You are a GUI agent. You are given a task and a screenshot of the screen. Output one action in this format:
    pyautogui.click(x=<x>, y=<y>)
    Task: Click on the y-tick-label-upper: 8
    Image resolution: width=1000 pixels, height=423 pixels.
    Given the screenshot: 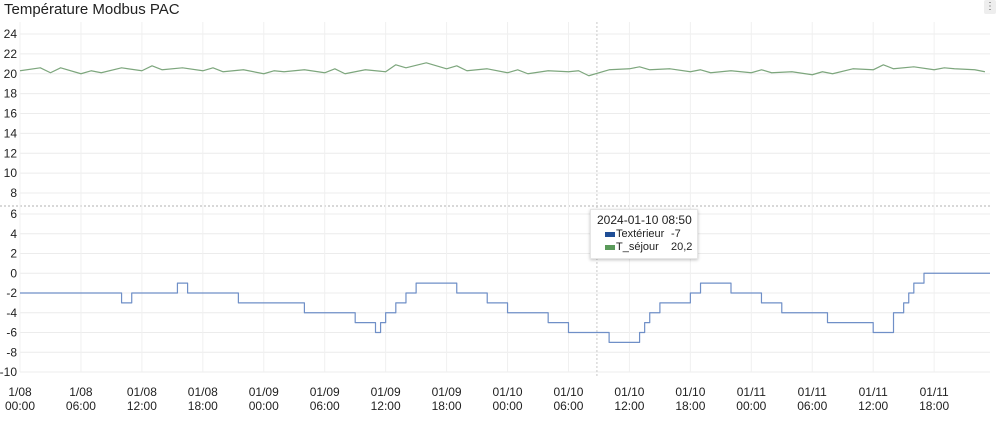 What is the action you would take?
    pyautogui.click(x=13, y=193)
    